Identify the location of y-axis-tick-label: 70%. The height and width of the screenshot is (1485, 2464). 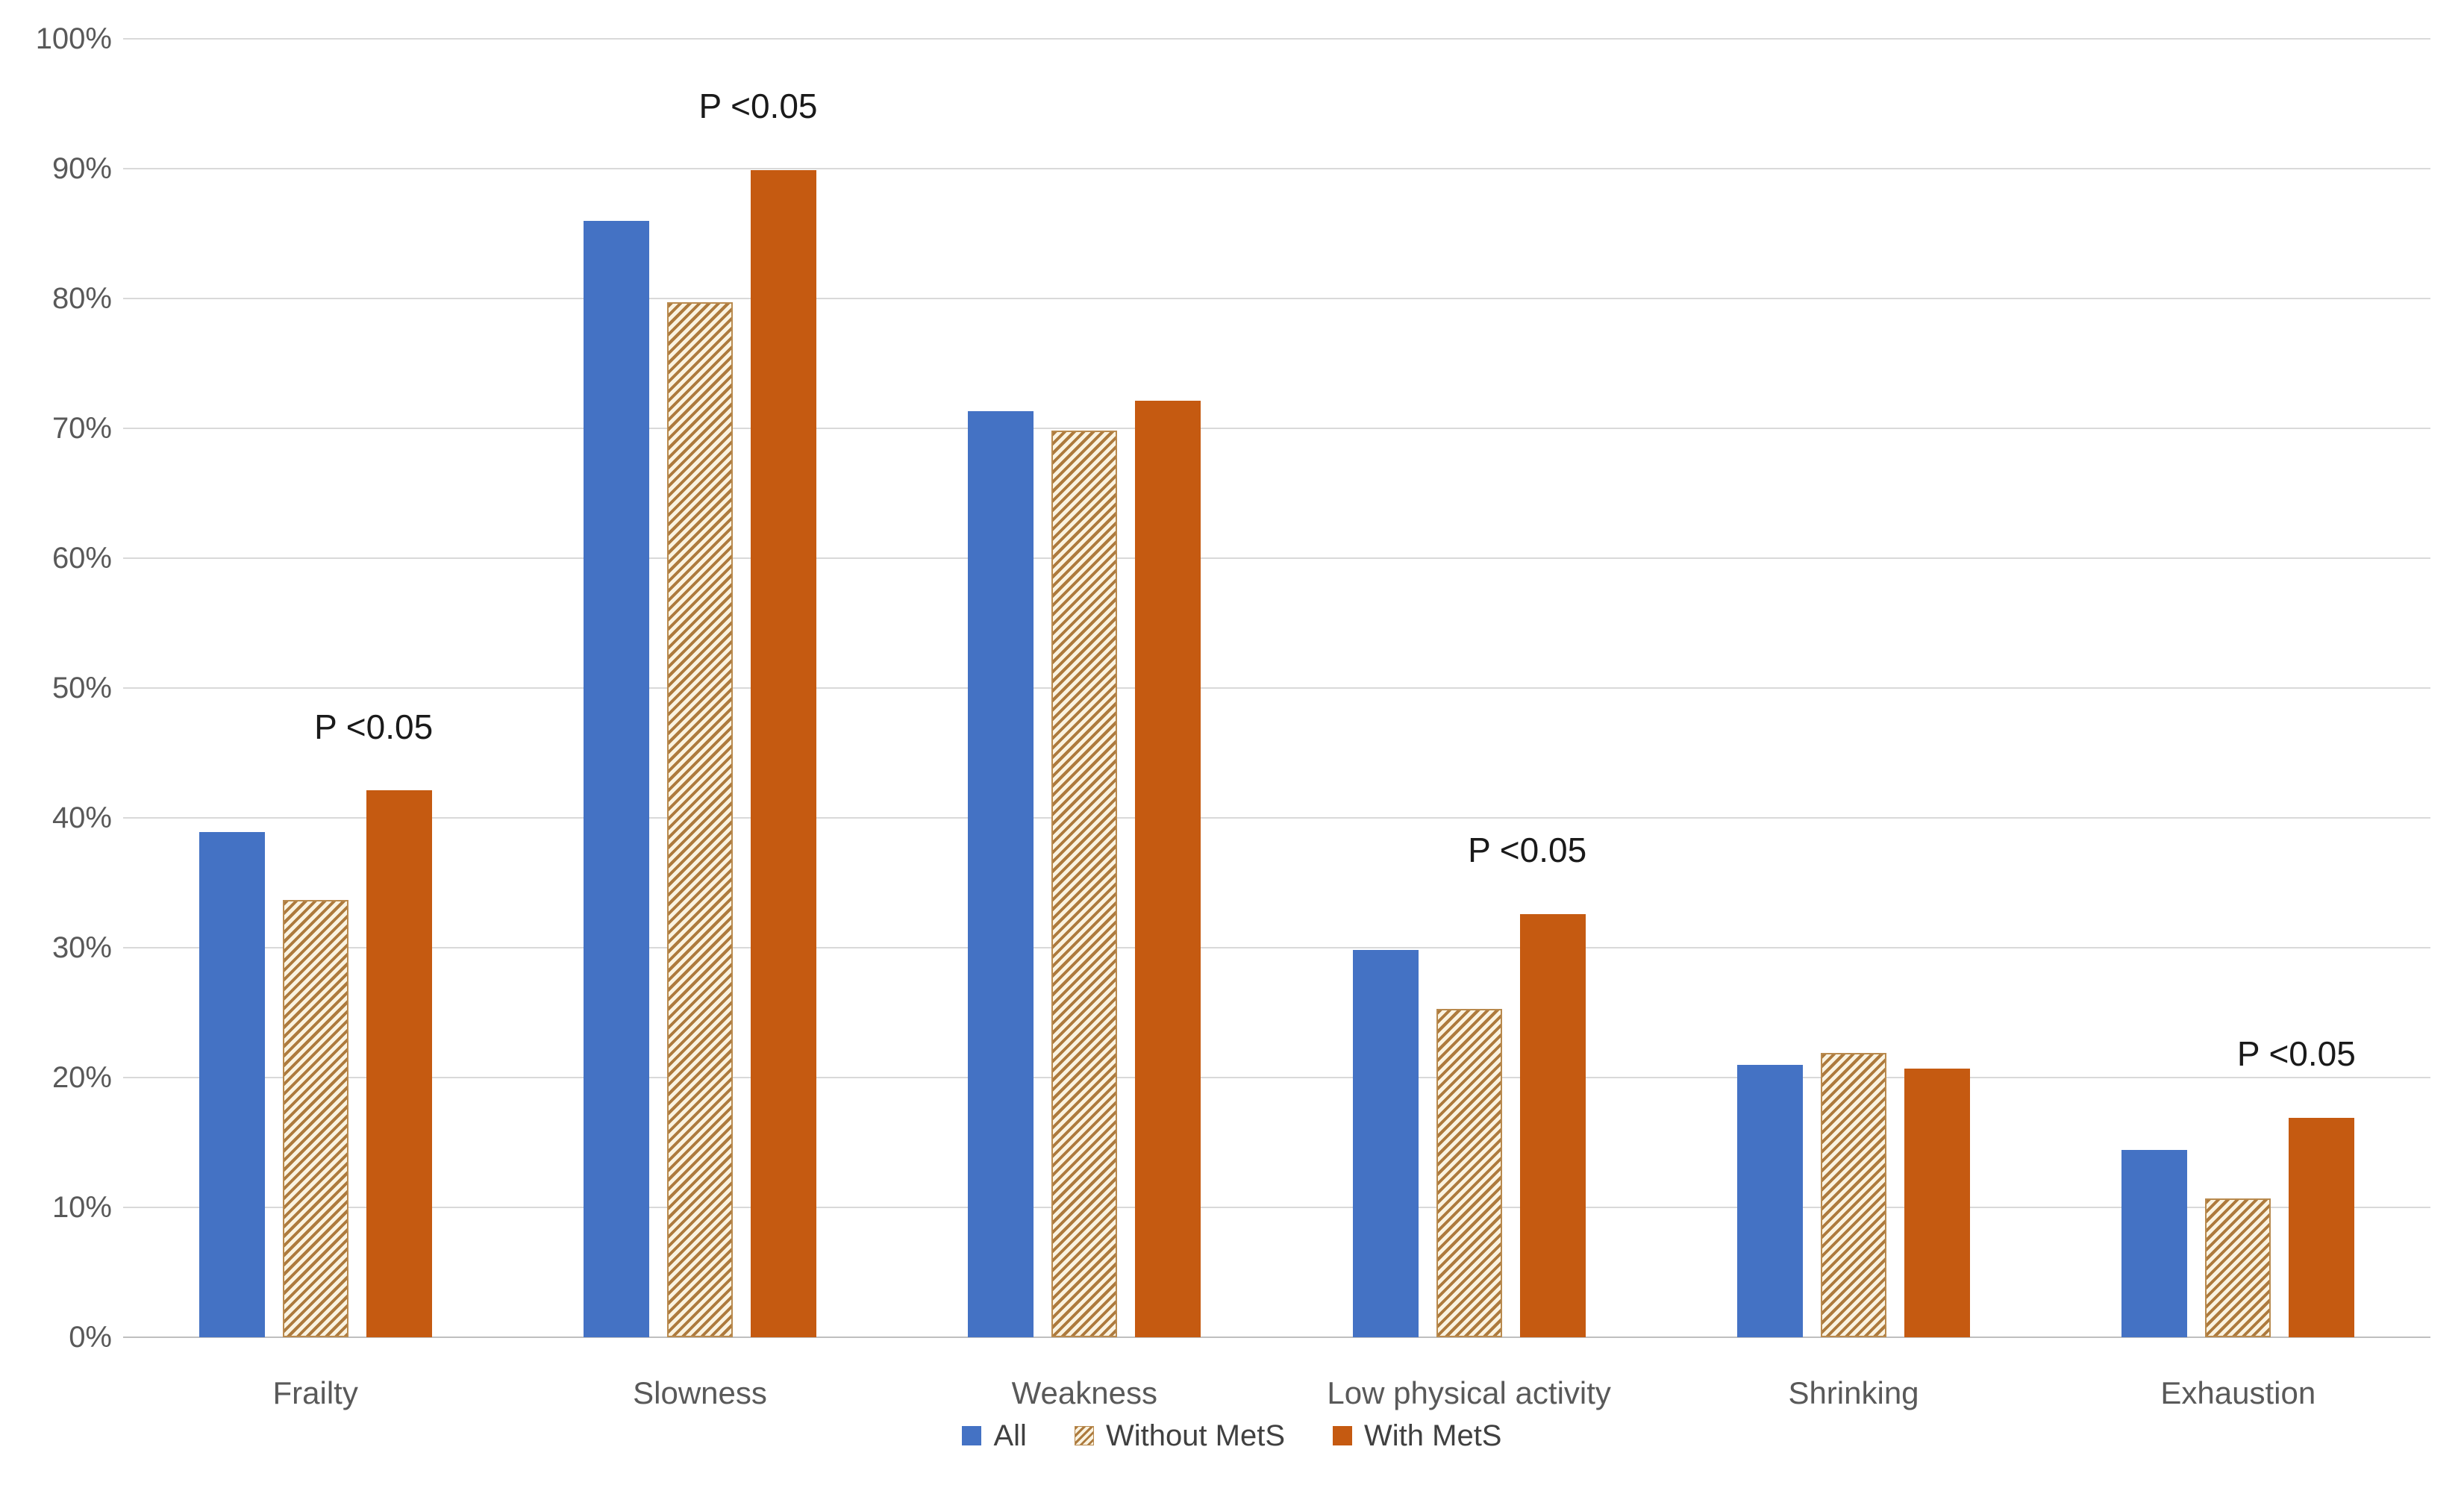
(81, 428).